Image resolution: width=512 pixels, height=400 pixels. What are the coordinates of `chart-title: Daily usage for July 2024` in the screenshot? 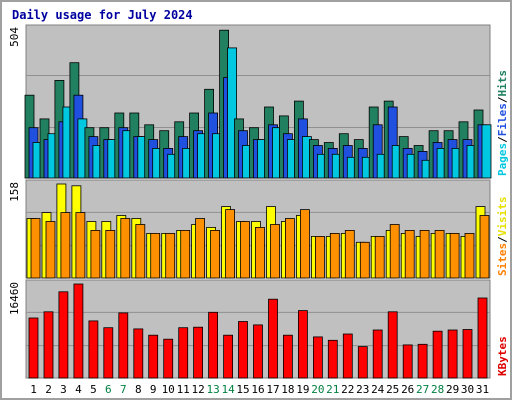 It's located at (102, 15).